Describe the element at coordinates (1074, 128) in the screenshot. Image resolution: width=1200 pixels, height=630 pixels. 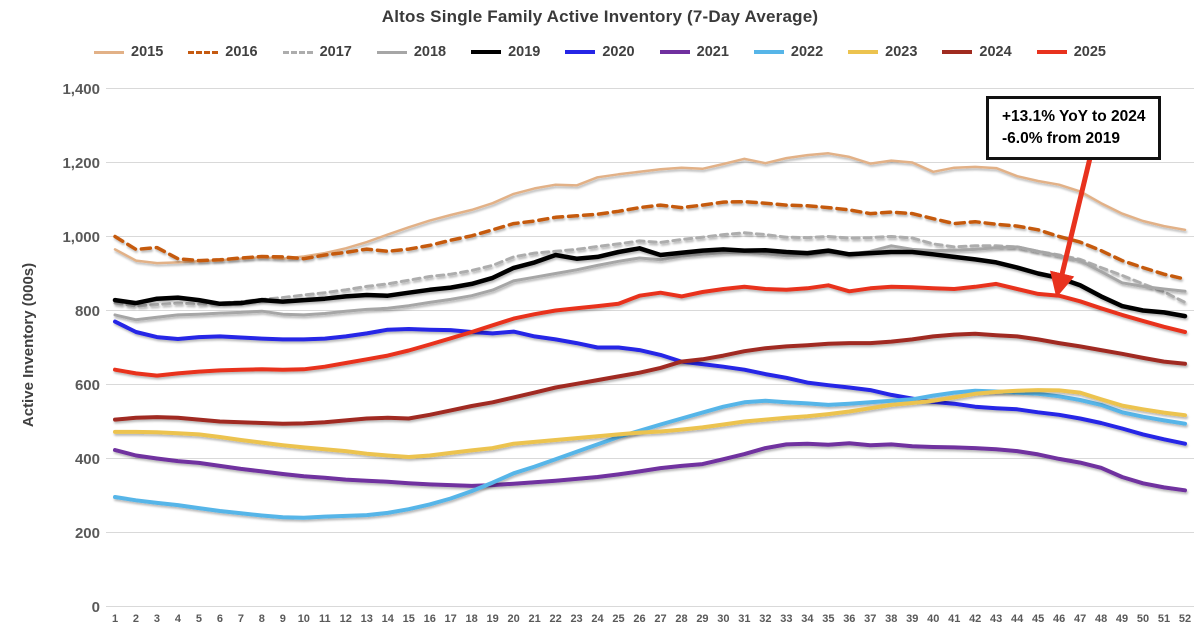
I see `annotation-callout: +13.1% YoY to 2024 -6.0% from 2019` at that location.